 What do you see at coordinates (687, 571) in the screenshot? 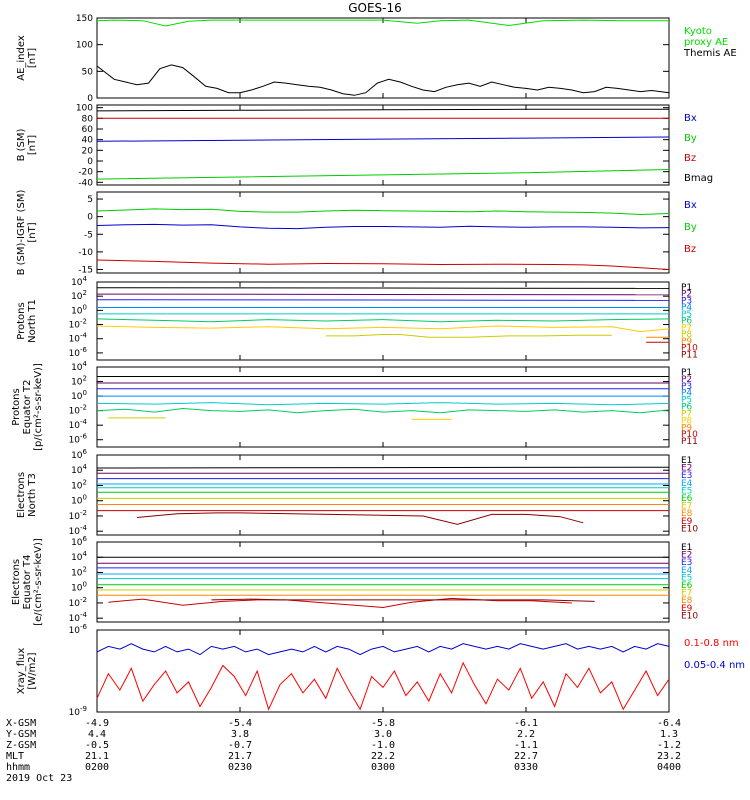
I see `legend-label: E4` at bounding box center [687, 571].